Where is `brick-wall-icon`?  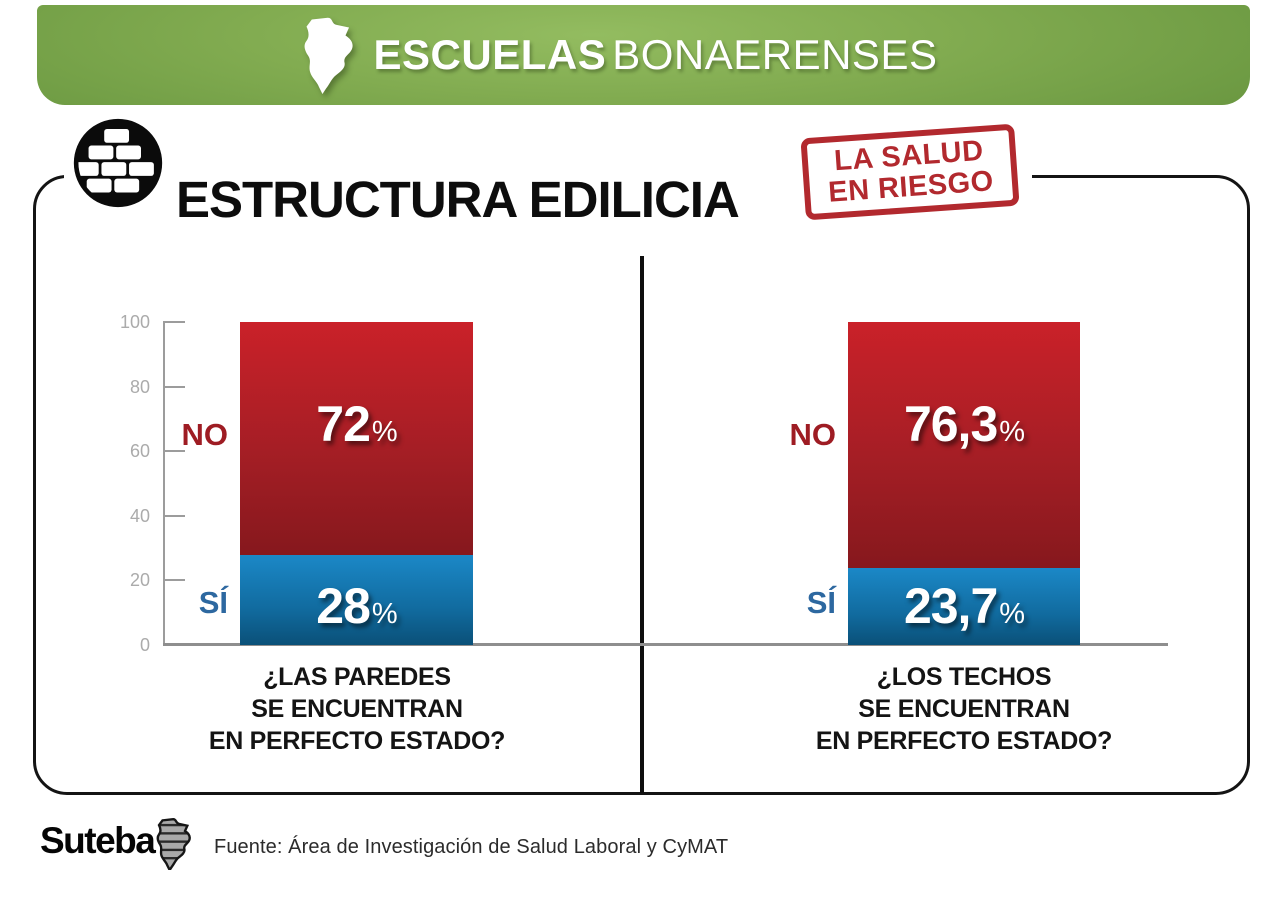
brick-wall-icon is located at coordinates (118, 163).